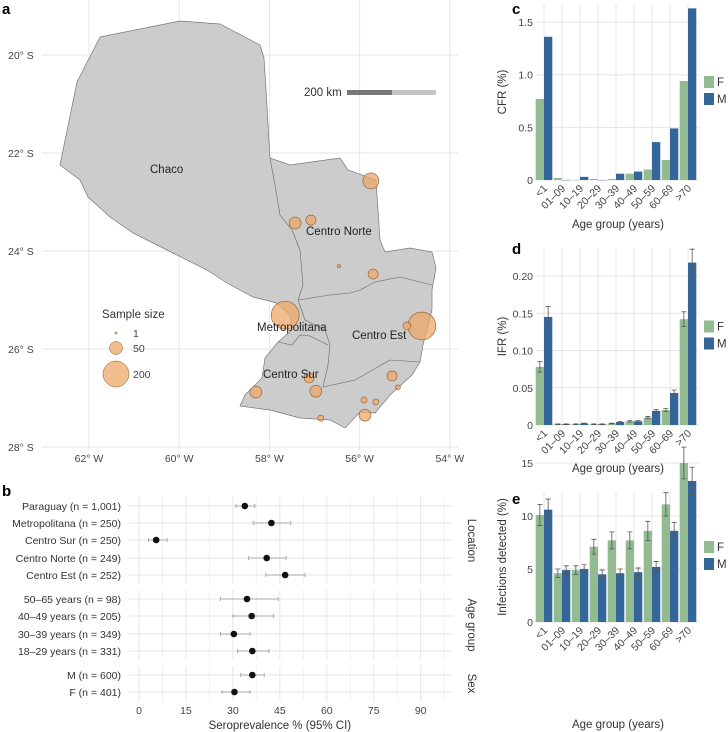  Describe the element at coordinates (414, 92) in the screenshot. I see `scale-bar-light` at that location.